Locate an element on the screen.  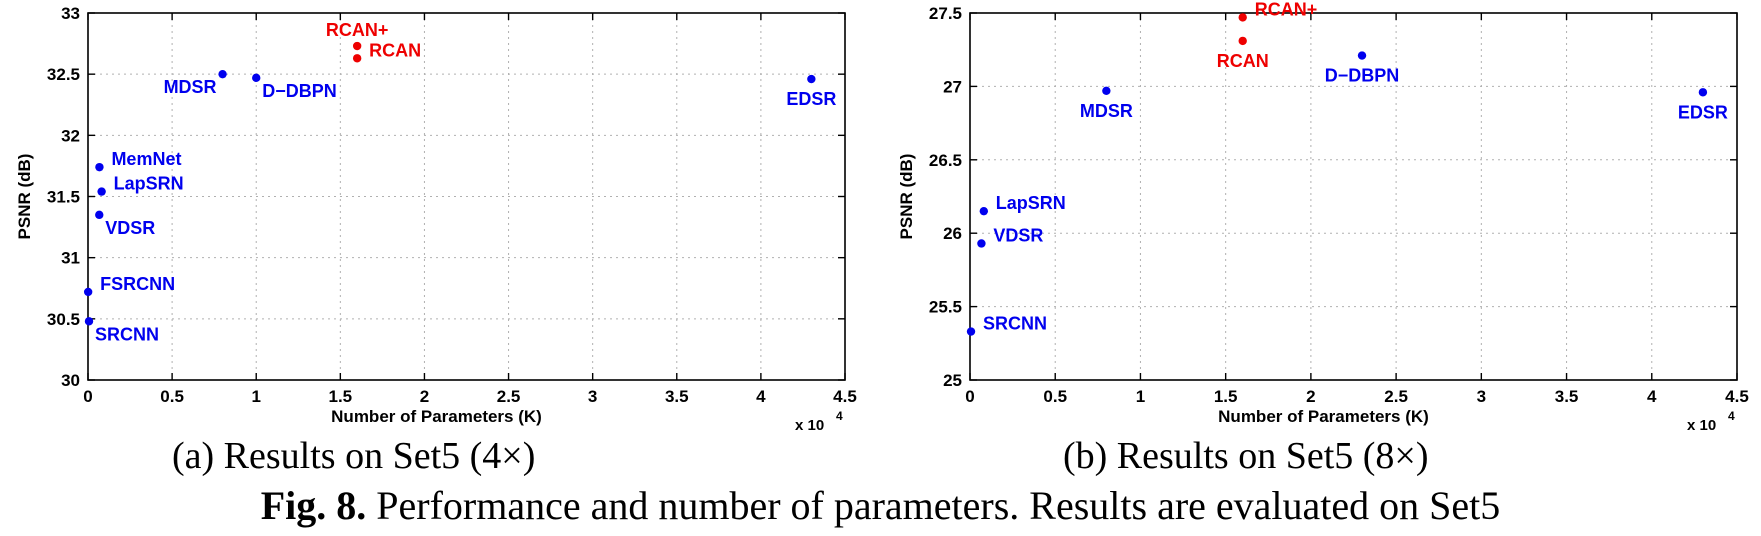
point-label-memnet: MemNet is located at coordinates (146, 159).